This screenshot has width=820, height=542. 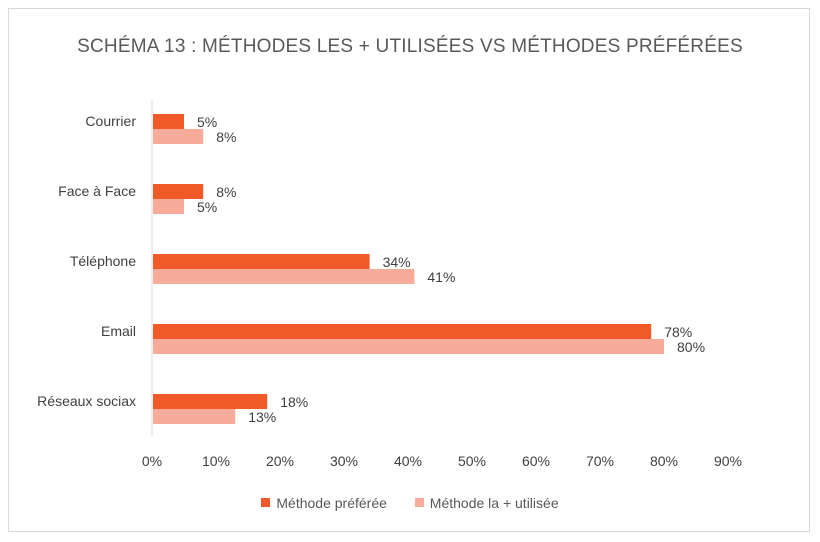 What do you see at coordinates (410, 502) in the screenshot?
I see `legend: Méthode préférée Méthode la + utilisée` at bounding box center [410, 502].